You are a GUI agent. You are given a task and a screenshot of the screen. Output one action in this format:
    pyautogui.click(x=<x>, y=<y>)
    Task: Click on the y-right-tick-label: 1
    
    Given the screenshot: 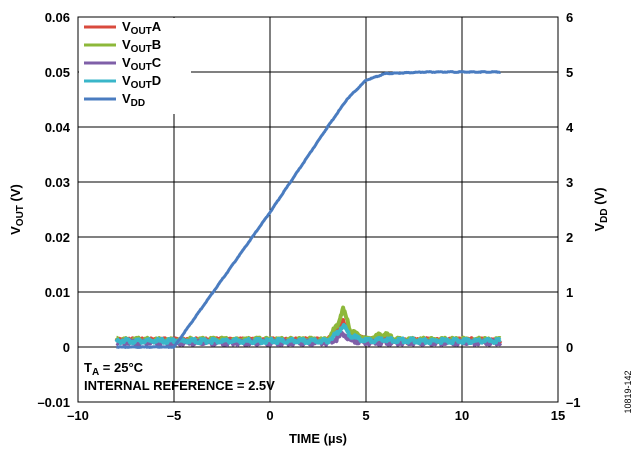 What is the action you would take?
    pyautogui.click(x=569, y=292)
    